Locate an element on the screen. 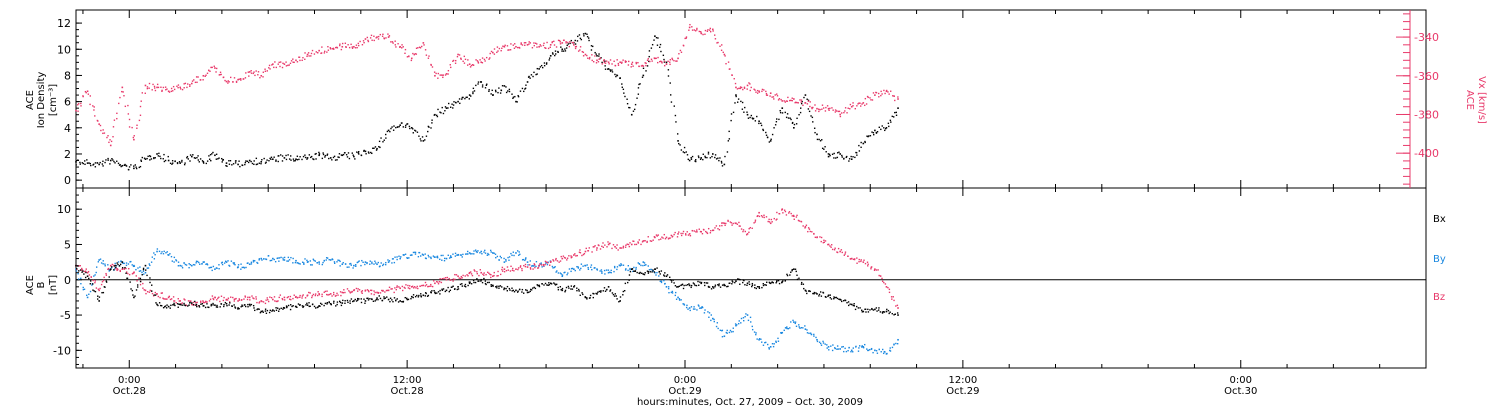 The image size is (1500, 414). bottom-left-ytick-label: 0 is located at coordinates (67, 280).